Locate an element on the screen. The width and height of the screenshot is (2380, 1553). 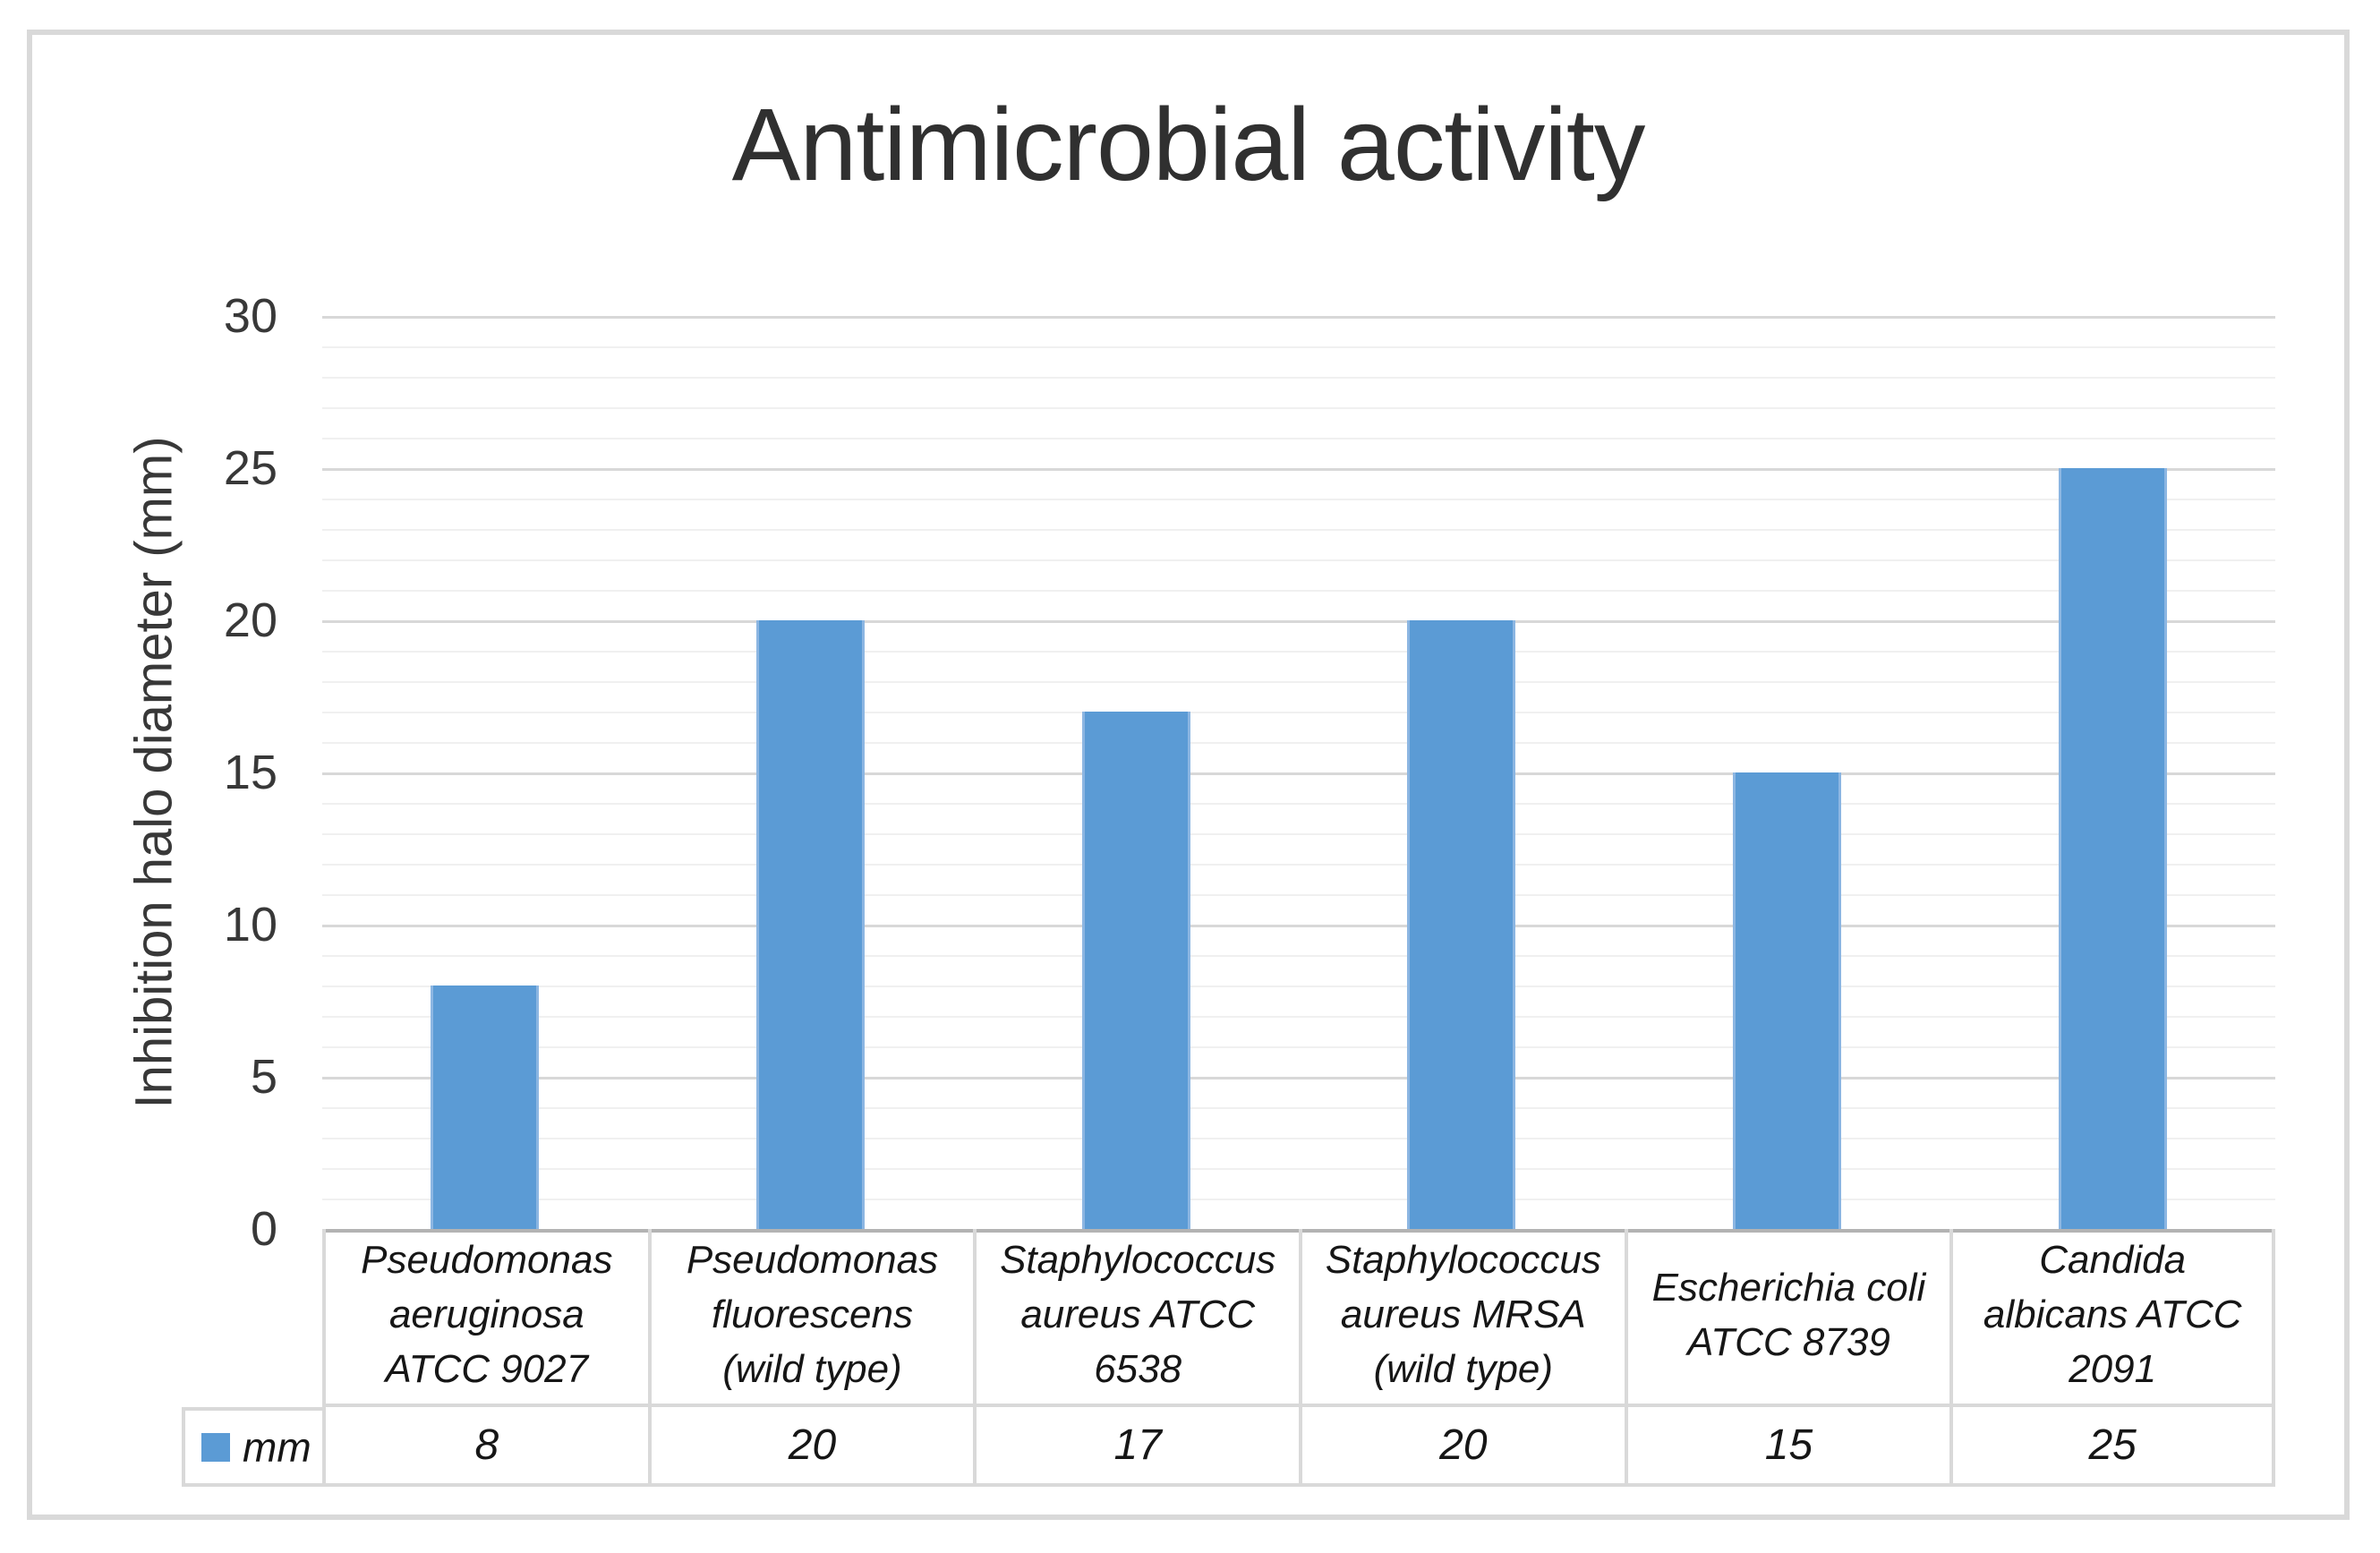
category-label: Escherichia coli ATCC 8739 is located at coordinates (1787, 1318).